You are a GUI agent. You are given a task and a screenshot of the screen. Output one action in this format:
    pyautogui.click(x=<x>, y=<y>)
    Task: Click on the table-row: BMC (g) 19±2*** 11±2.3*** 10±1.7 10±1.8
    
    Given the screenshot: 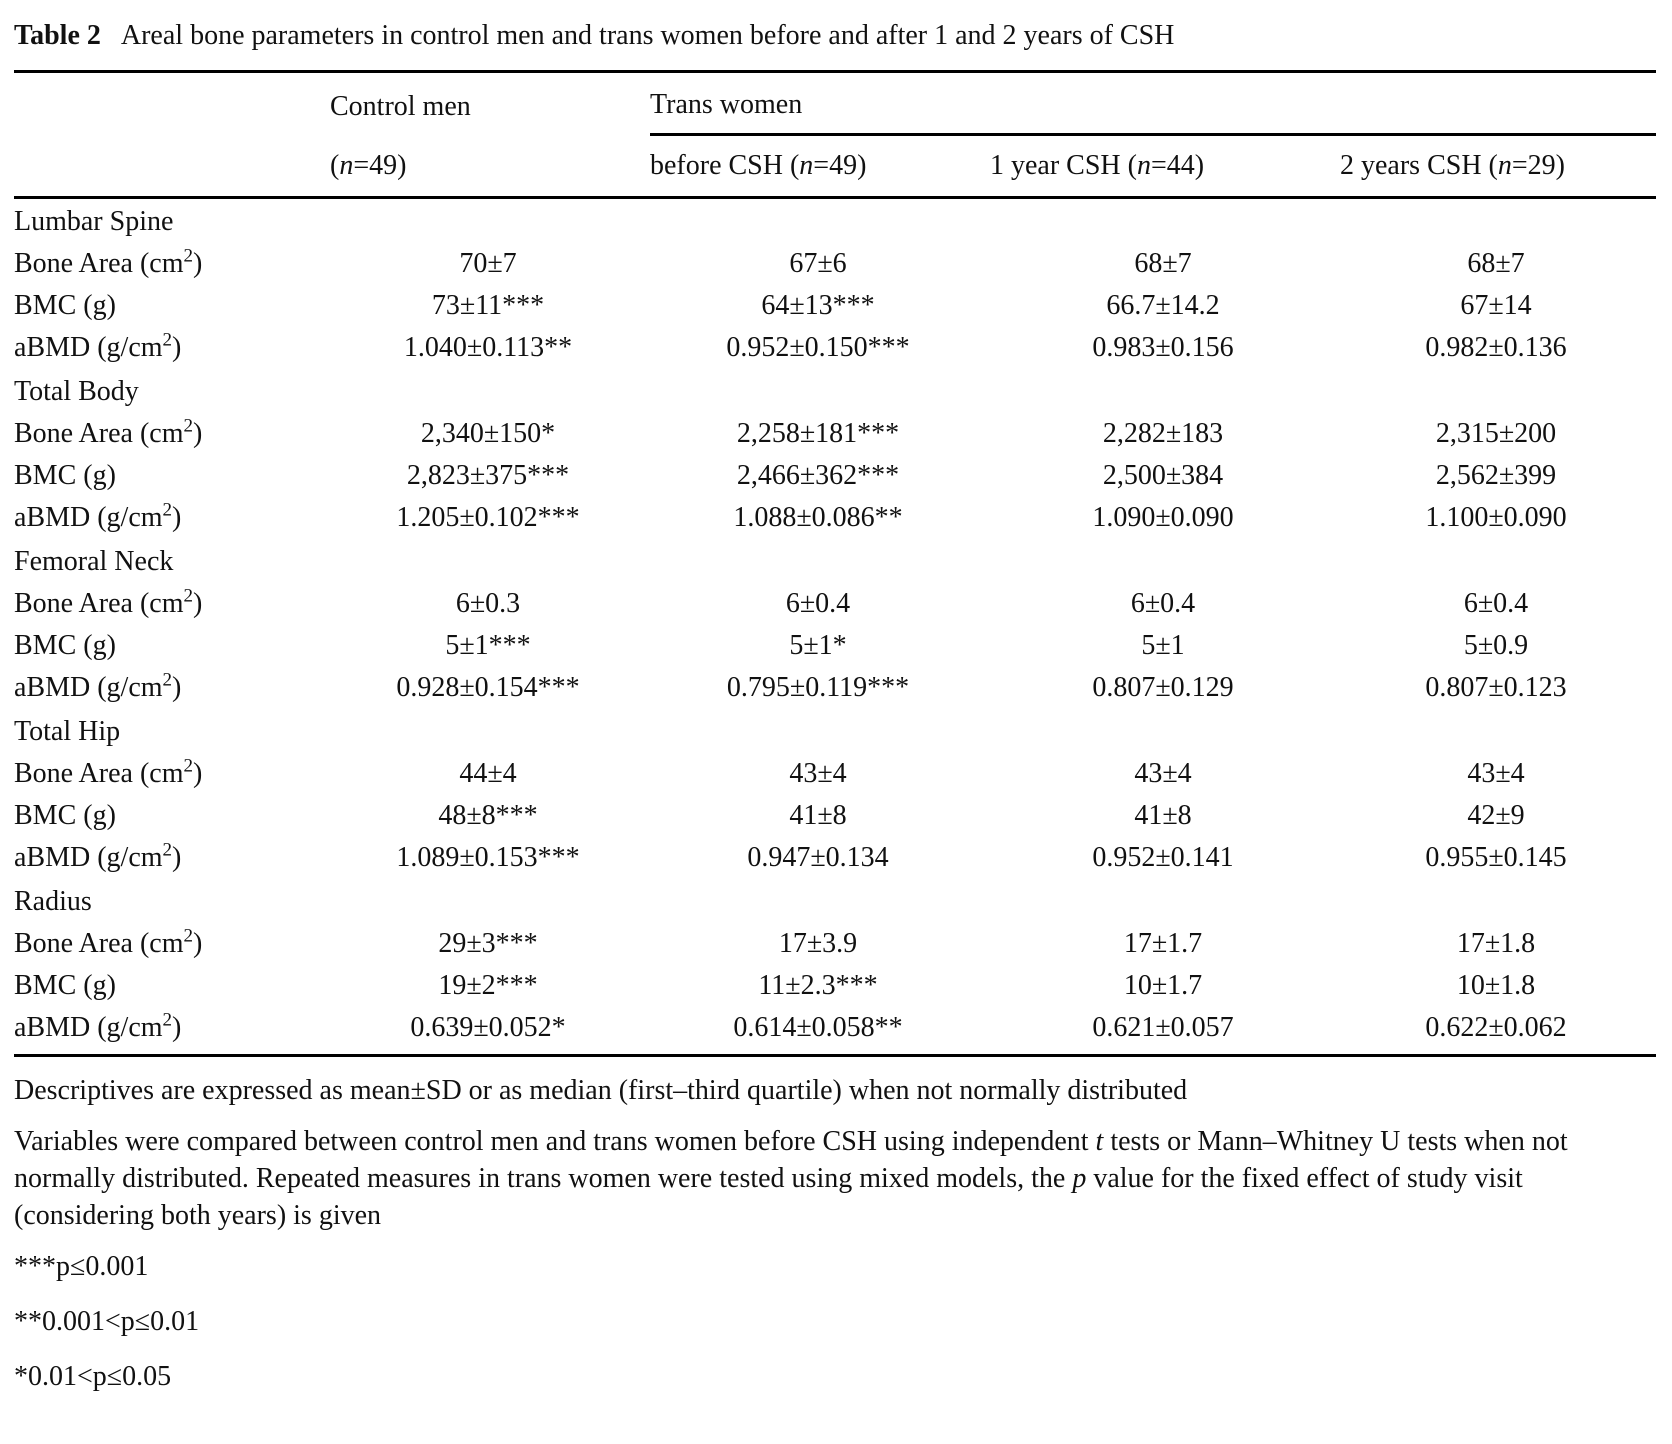 What is the action you would take?
    pyautogui.click(x=835, y=986)
    